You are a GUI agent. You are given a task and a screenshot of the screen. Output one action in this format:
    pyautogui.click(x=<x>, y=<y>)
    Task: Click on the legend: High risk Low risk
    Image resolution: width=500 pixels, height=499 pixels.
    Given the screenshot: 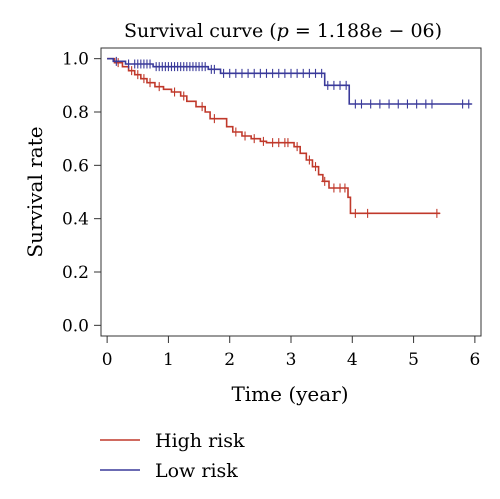 What is the action you would take?
    pyautogui.click(x=172, y=456)
    